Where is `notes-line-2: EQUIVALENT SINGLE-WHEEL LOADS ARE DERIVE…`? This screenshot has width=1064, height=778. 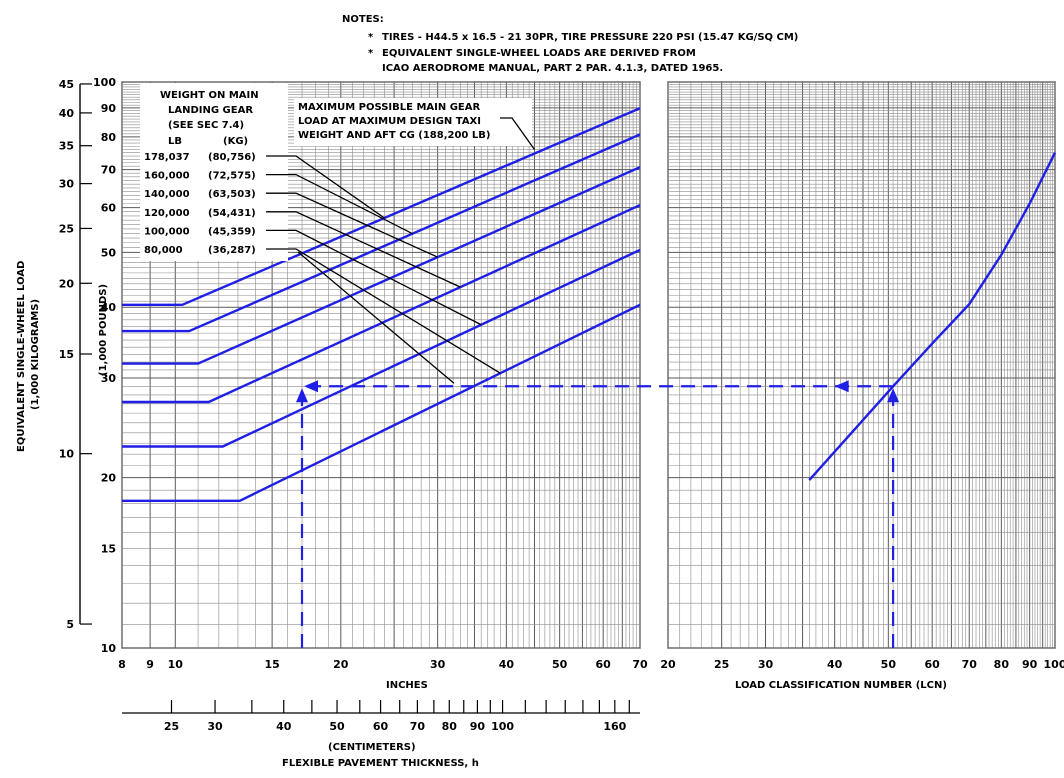 notes-line-2: EQUIVALENT SINGLE-WHEEL LOADS ARE DERIVE… is located at coordinates (539, 53).